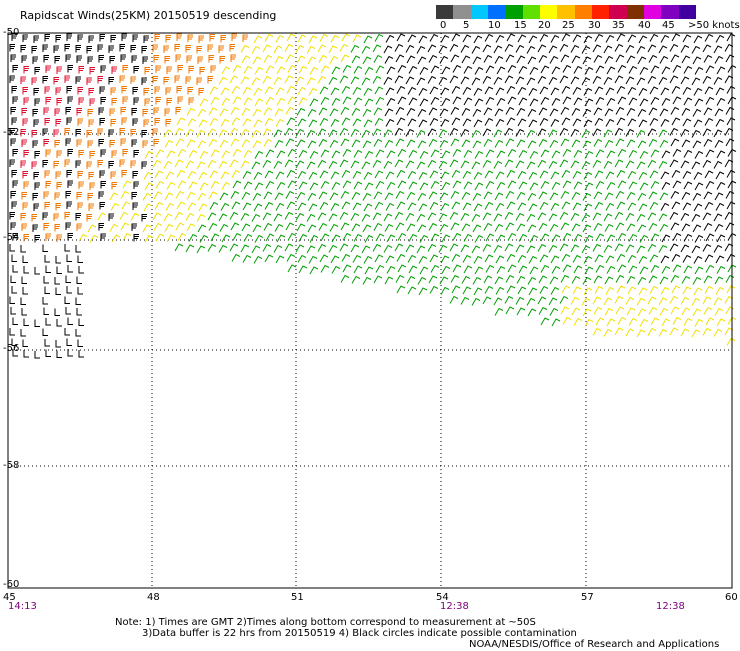 The width and height of the screenshot is (740, 651). Describe the element at coordinates (9, 597) in the screenshot. I see `lon-label-45: 45` at that location.